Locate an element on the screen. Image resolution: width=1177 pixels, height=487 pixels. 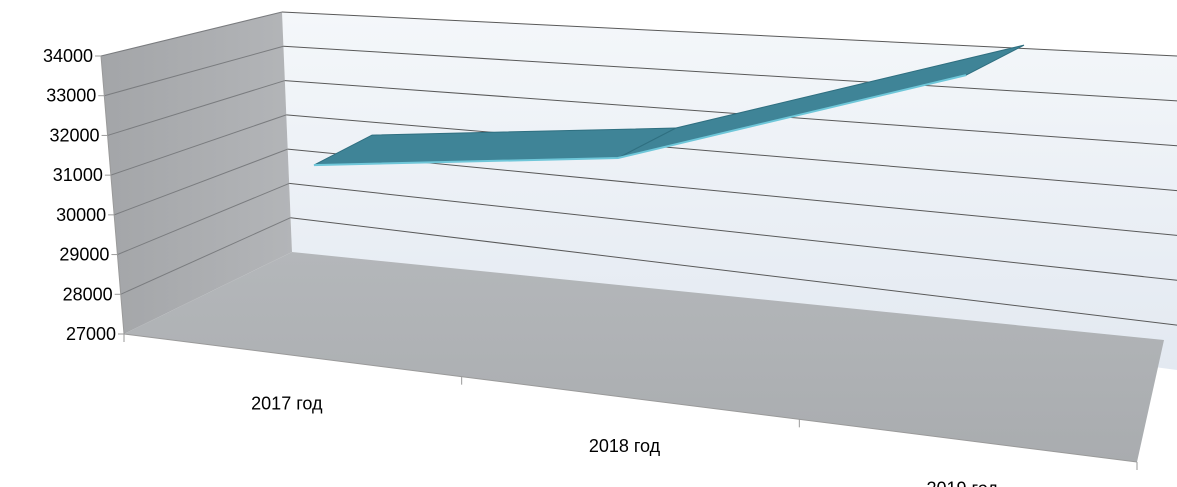
x-category-label: 2019 год is located at coordinates (962, 483).